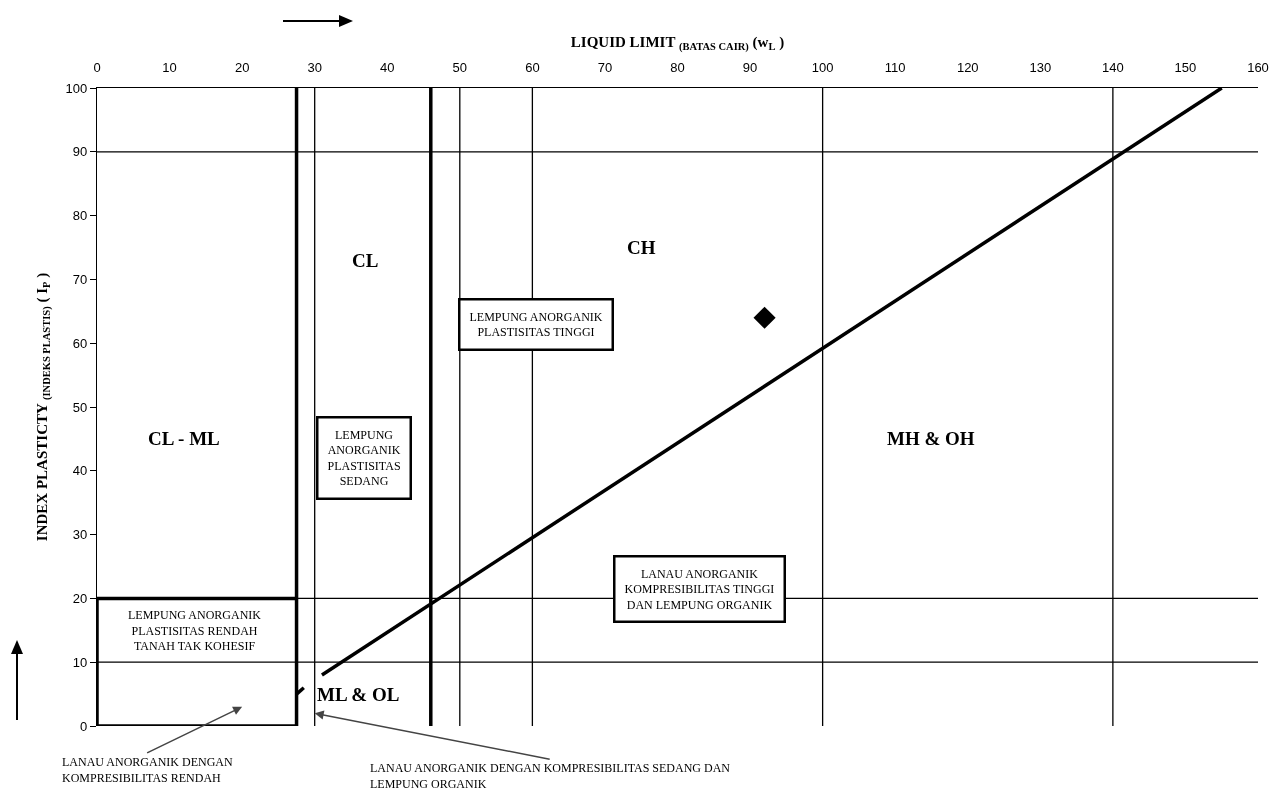  Describe the element at coordinates (550, 776) in the screenshot. I see `annotation: LANAU ANORGANIK DENGAN KOMPRESIBILITAS SEDANG DAN LEMPUNG ORGANIK` at that location.